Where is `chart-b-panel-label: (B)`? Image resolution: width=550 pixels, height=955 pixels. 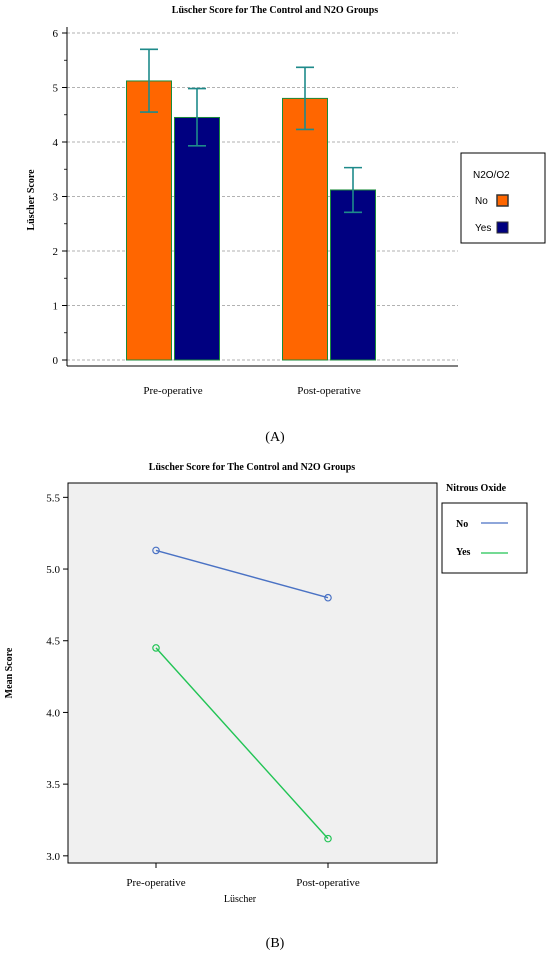 chart-b-panel-label: (B) is located at coordinates (275, 943).